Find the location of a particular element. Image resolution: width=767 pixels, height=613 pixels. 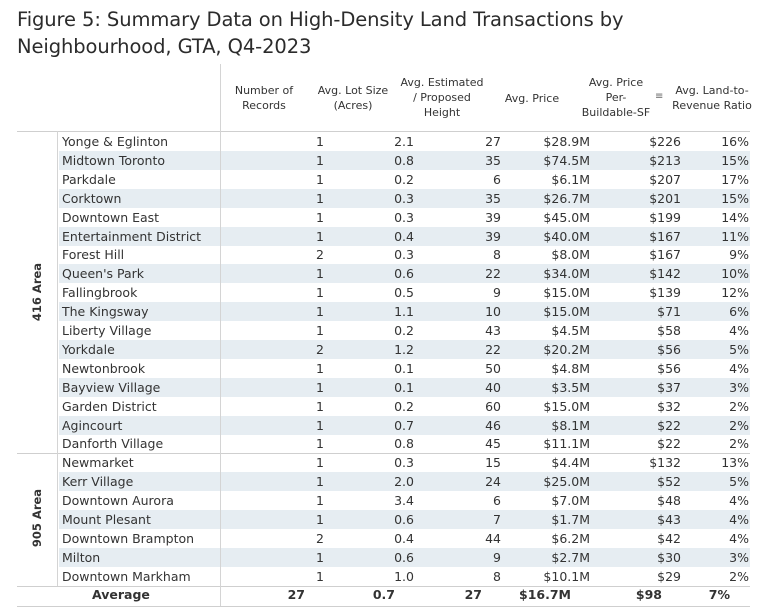

cell-ratio: 16% is located at coordinates (735, 141).